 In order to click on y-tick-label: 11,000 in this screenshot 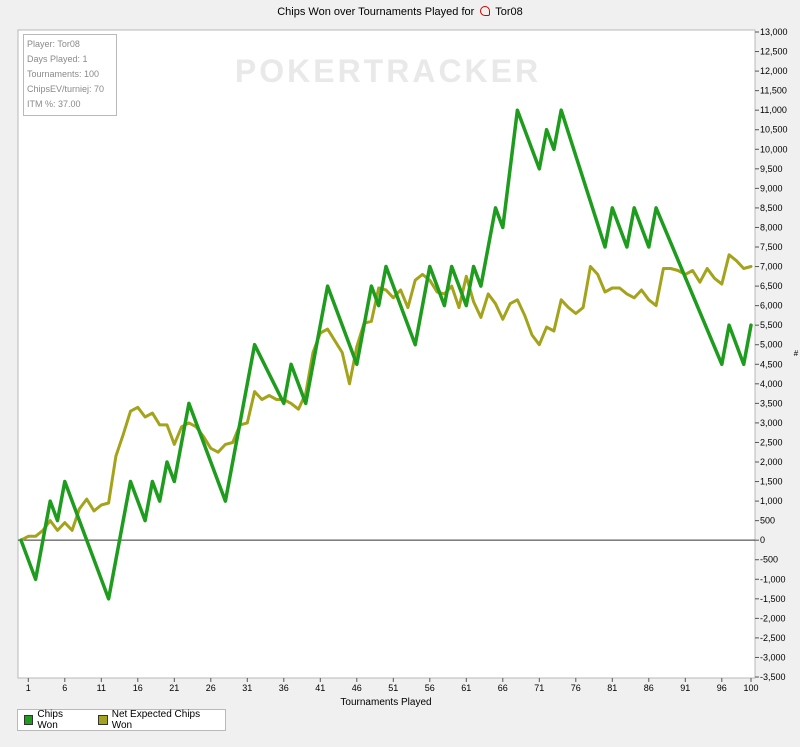, I will do `click(773, 110)`.